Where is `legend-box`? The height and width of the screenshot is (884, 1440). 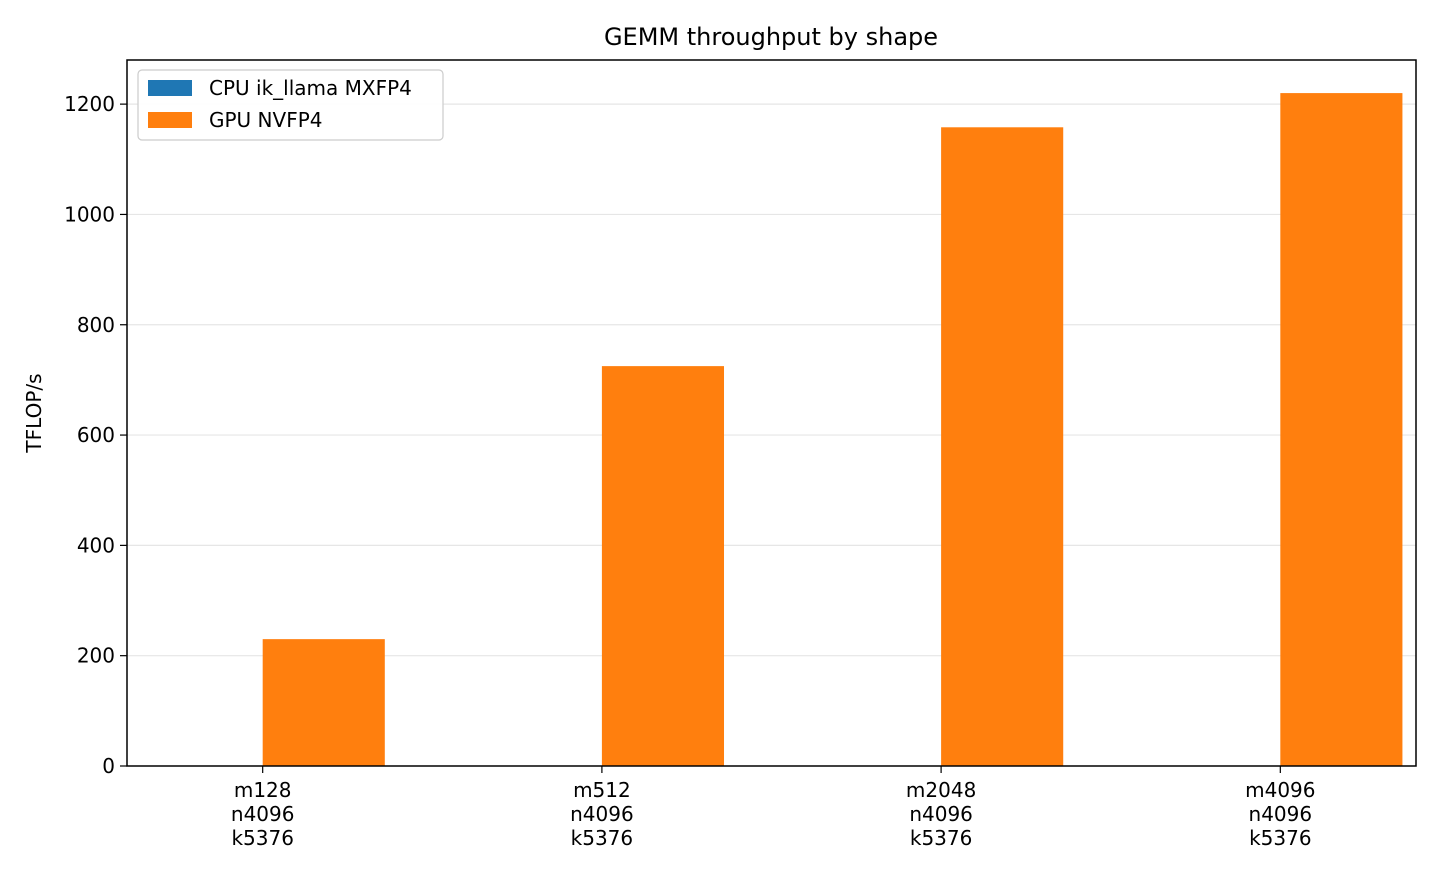 legend-box is located at coordinates (290, 105).